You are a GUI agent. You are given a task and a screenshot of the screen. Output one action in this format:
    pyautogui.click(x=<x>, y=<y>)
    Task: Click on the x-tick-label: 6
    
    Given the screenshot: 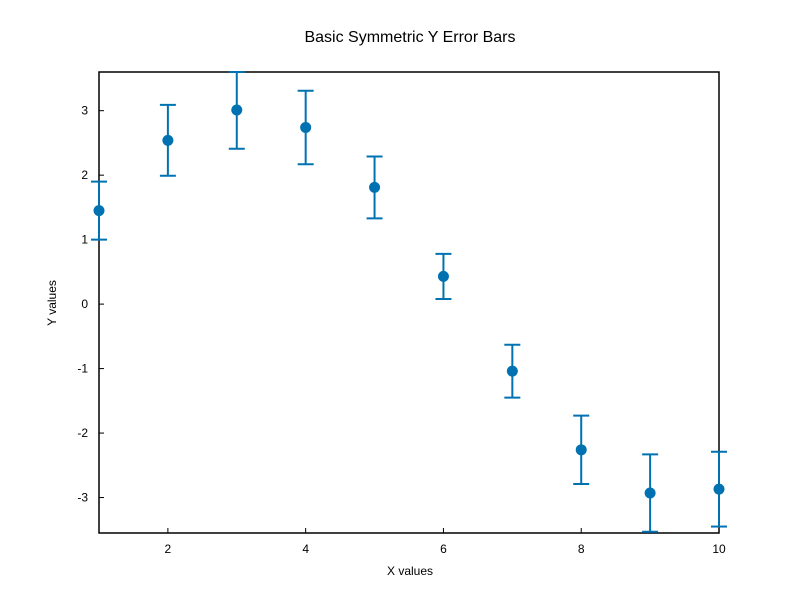 What is the action you would take?
    pyautogui.click(x=443, y=549)
    